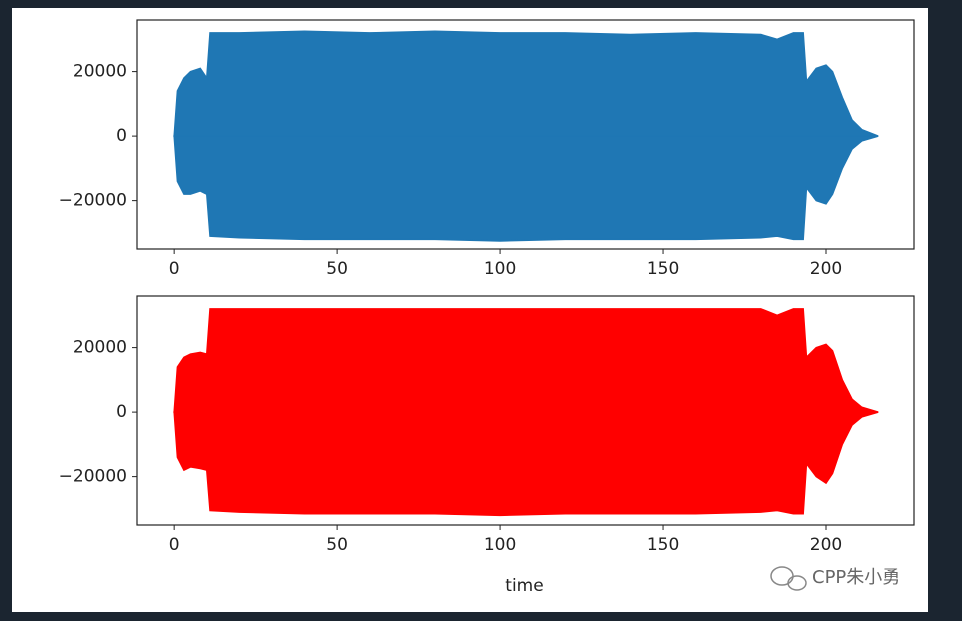 Image resolution: width=962 pixels, height=621 pixels. Describe the element at coordinates (856, 577) in the screenshot. I see `watermark: CPP朱小勇` at that location.